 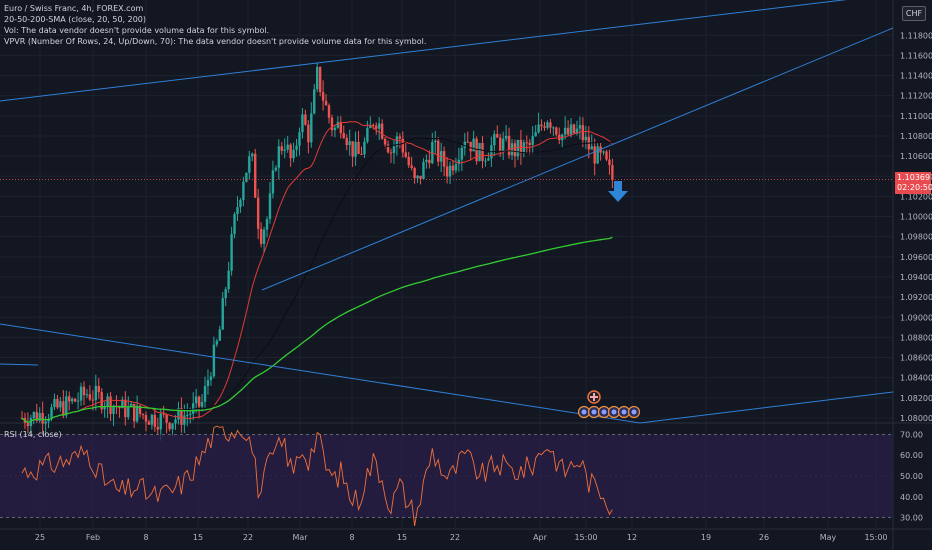 What do you see at coordinates (248, 537) in the screenshot?
I see `time-tick-label: 22` at bounding box center [248, 537].